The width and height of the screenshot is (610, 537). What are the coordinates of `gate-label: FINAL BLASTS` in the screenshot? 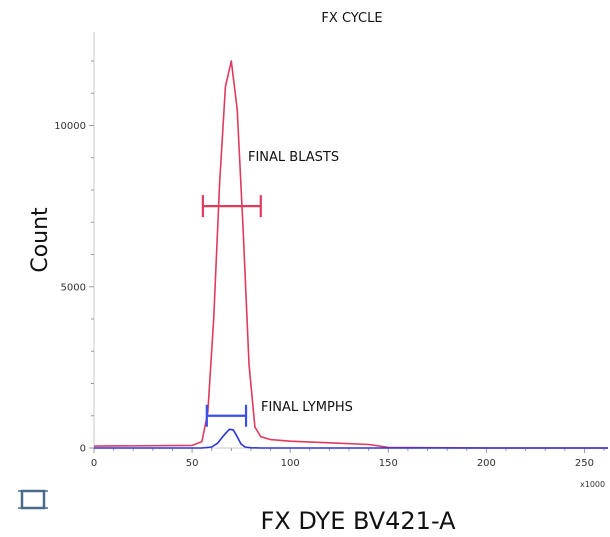 It's located at (293, 157).